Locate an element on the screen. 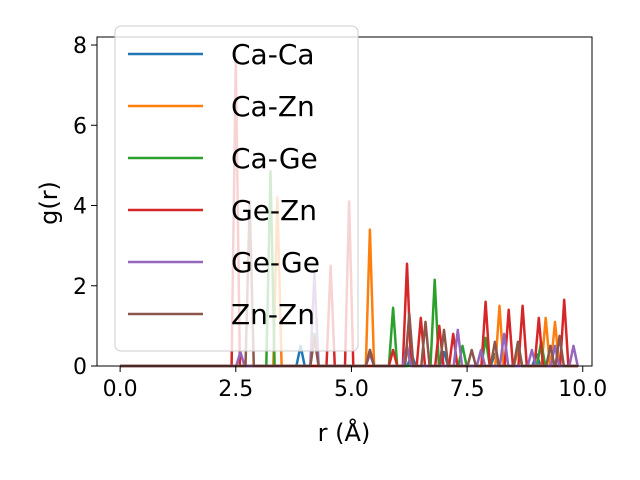 The height and width of the screenshot is (480, 640). y-tick-label: 0 is located at coordinates (80, 367).